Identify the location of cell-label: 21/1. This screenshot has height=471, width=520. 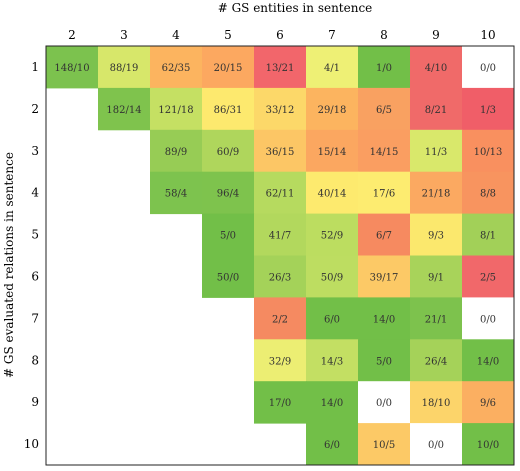
(436, 319).